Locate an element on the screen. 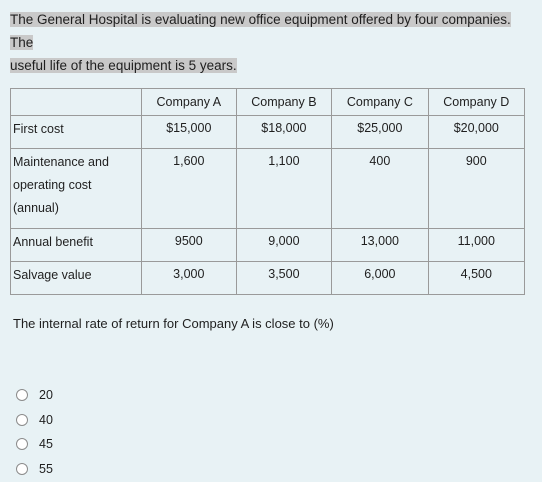 The image size is (542, 482). row-label-maintenance: Maintenance and operating cost (annual) is located at coordinates (76, 188).